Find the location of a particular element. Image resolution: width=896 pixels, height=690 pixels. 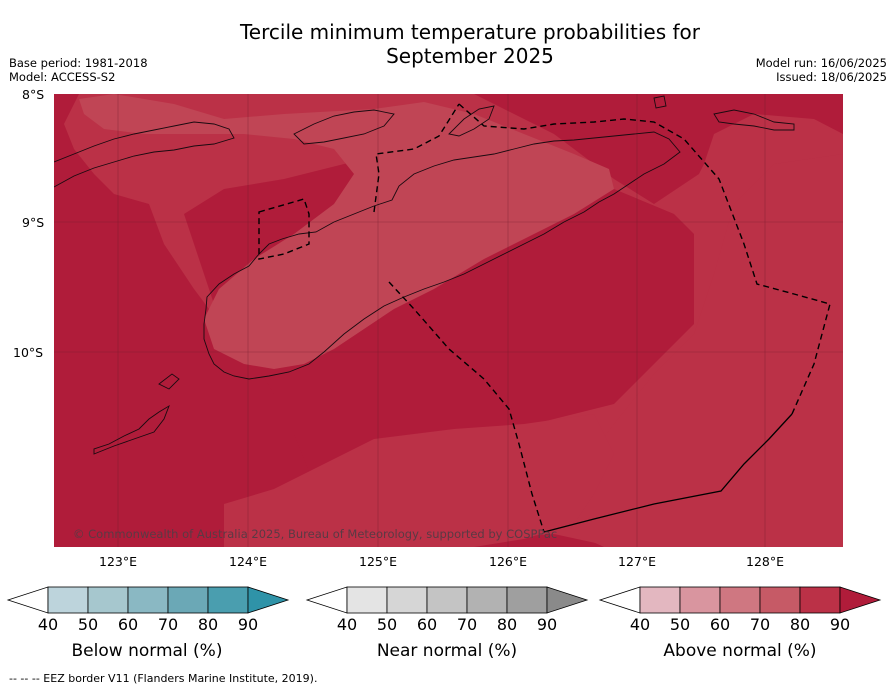

lon-label-125e: 125°E is located at coordinates (378, 561).